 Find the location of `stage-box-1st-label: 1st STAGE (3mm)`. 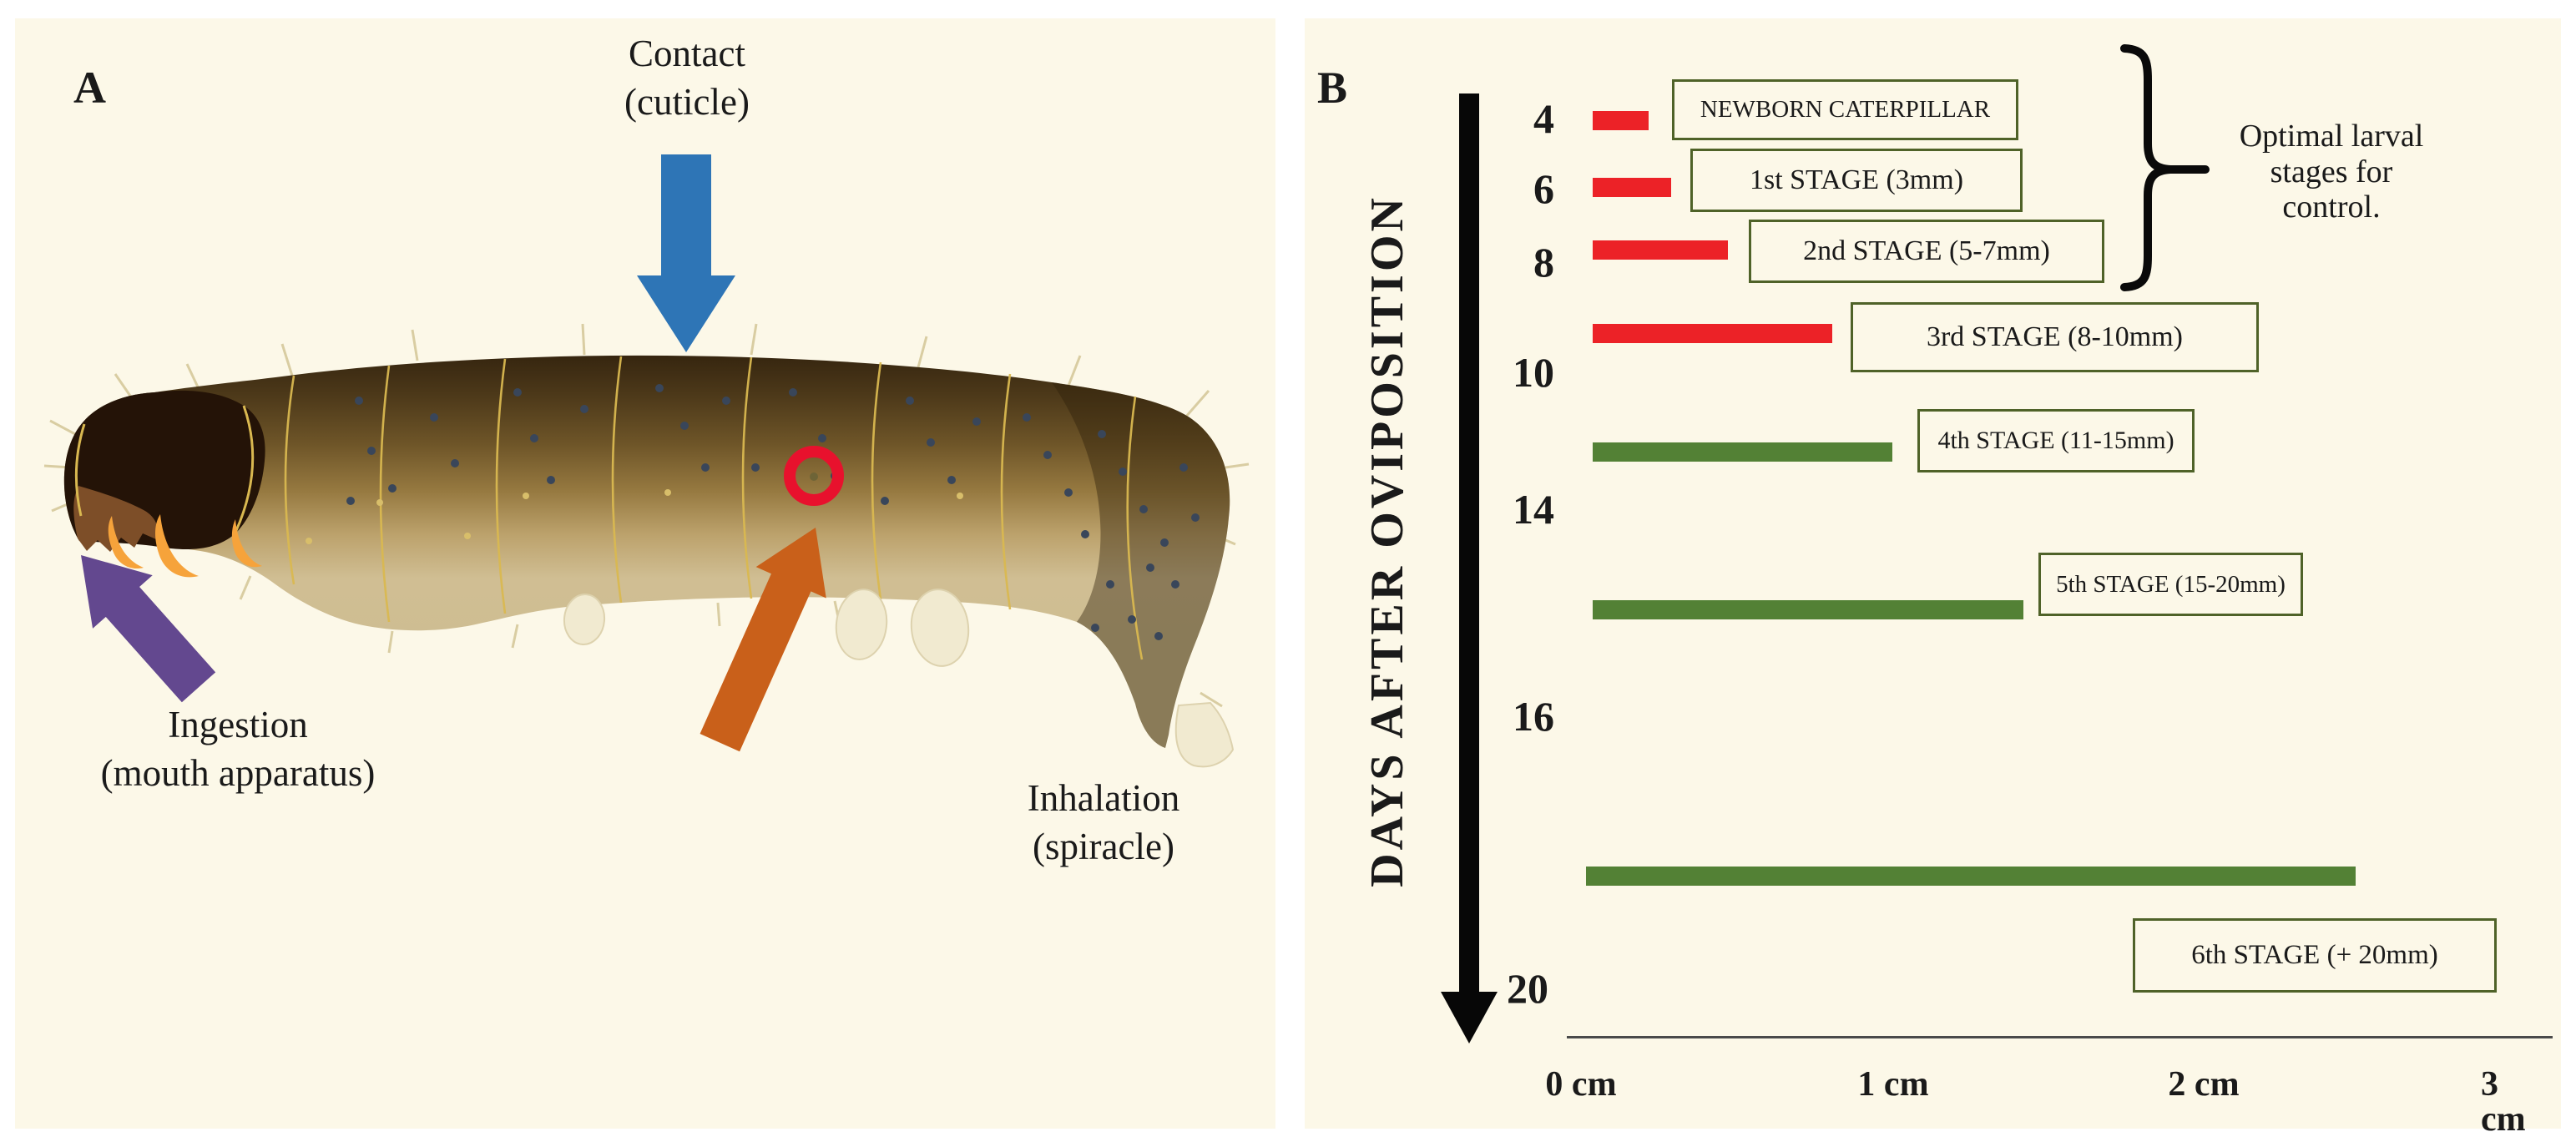

stage-box-1st-label: 1st STAGE (3mm) is located at coordinates (1856, 179).